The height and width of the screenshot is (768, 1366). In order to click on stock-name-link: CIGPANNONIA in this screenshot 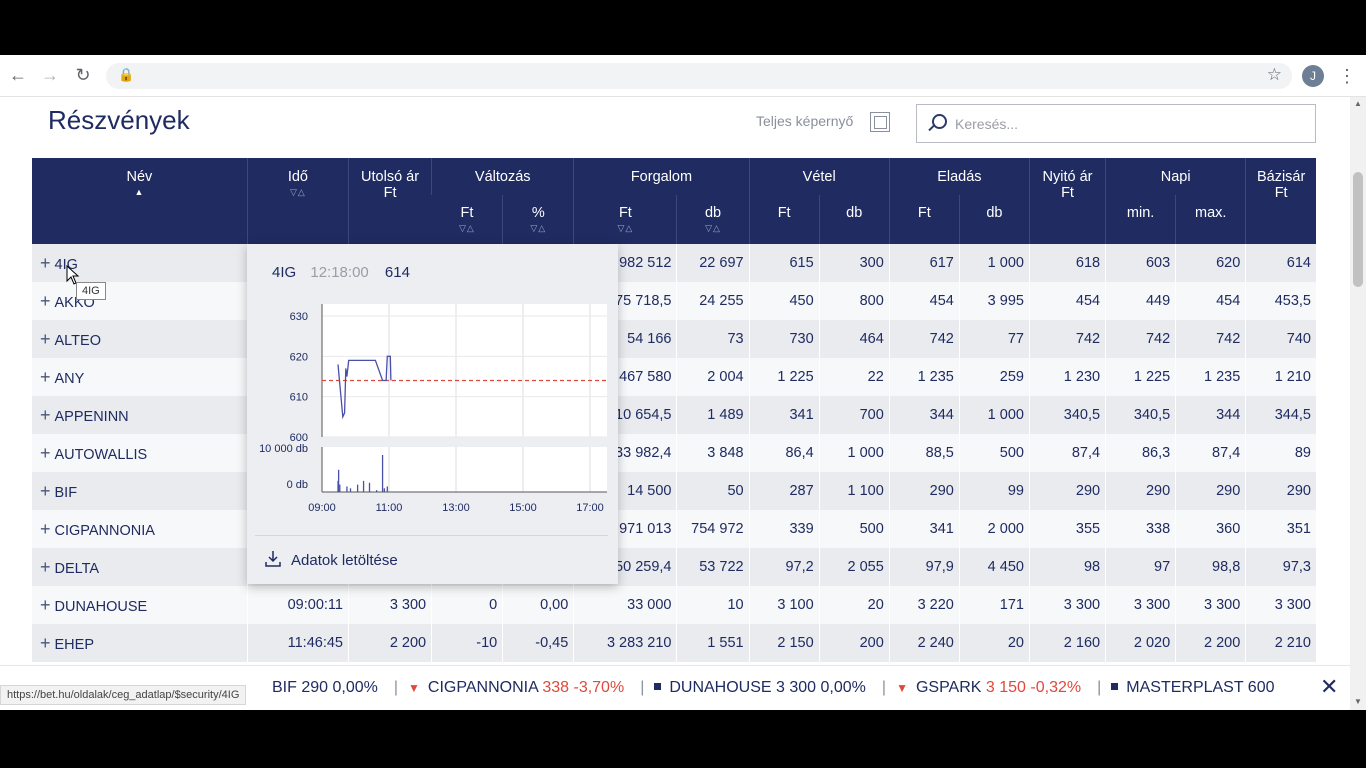, I will do `click(104, 530)`.